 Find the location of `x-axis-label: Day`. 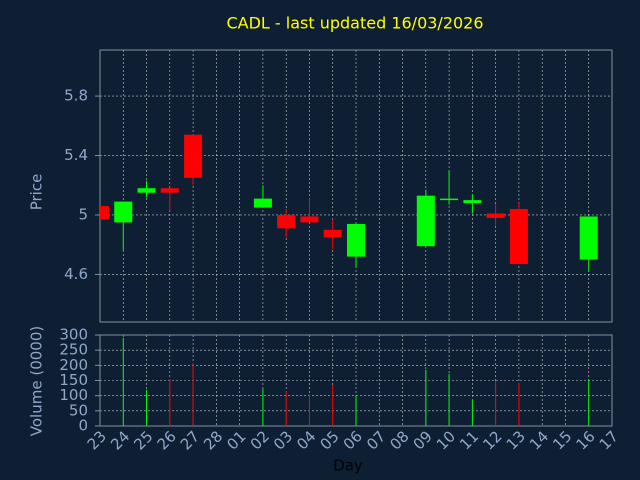

x-axis-label: Day is located at coordinates (348, 466).